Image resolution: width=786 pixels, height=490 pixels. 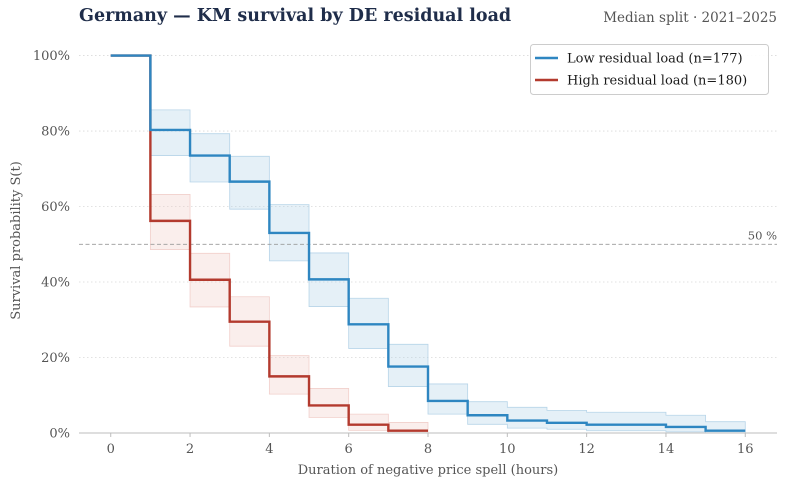 What do you see at coordinates (269, 449) in the screenshot?
I see `x-tick-label: 4` at bounding box center [269, 449].